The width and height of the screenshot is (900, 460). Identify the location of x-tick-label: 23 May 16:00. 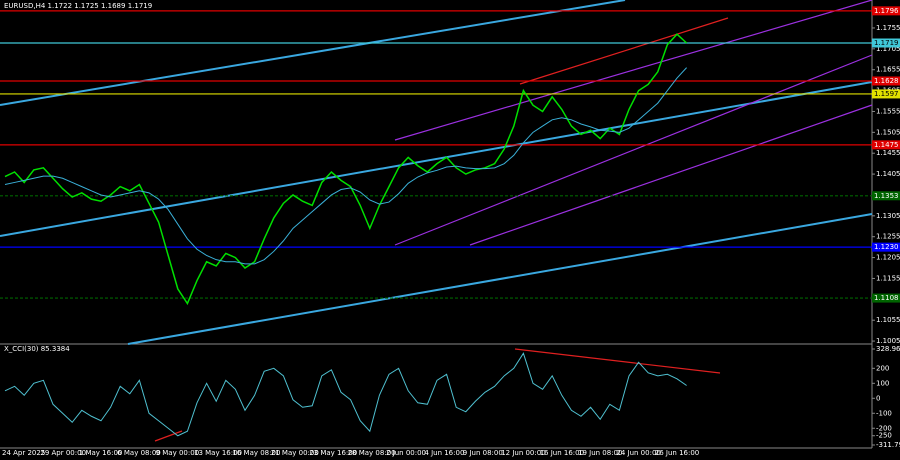
(333, 453).